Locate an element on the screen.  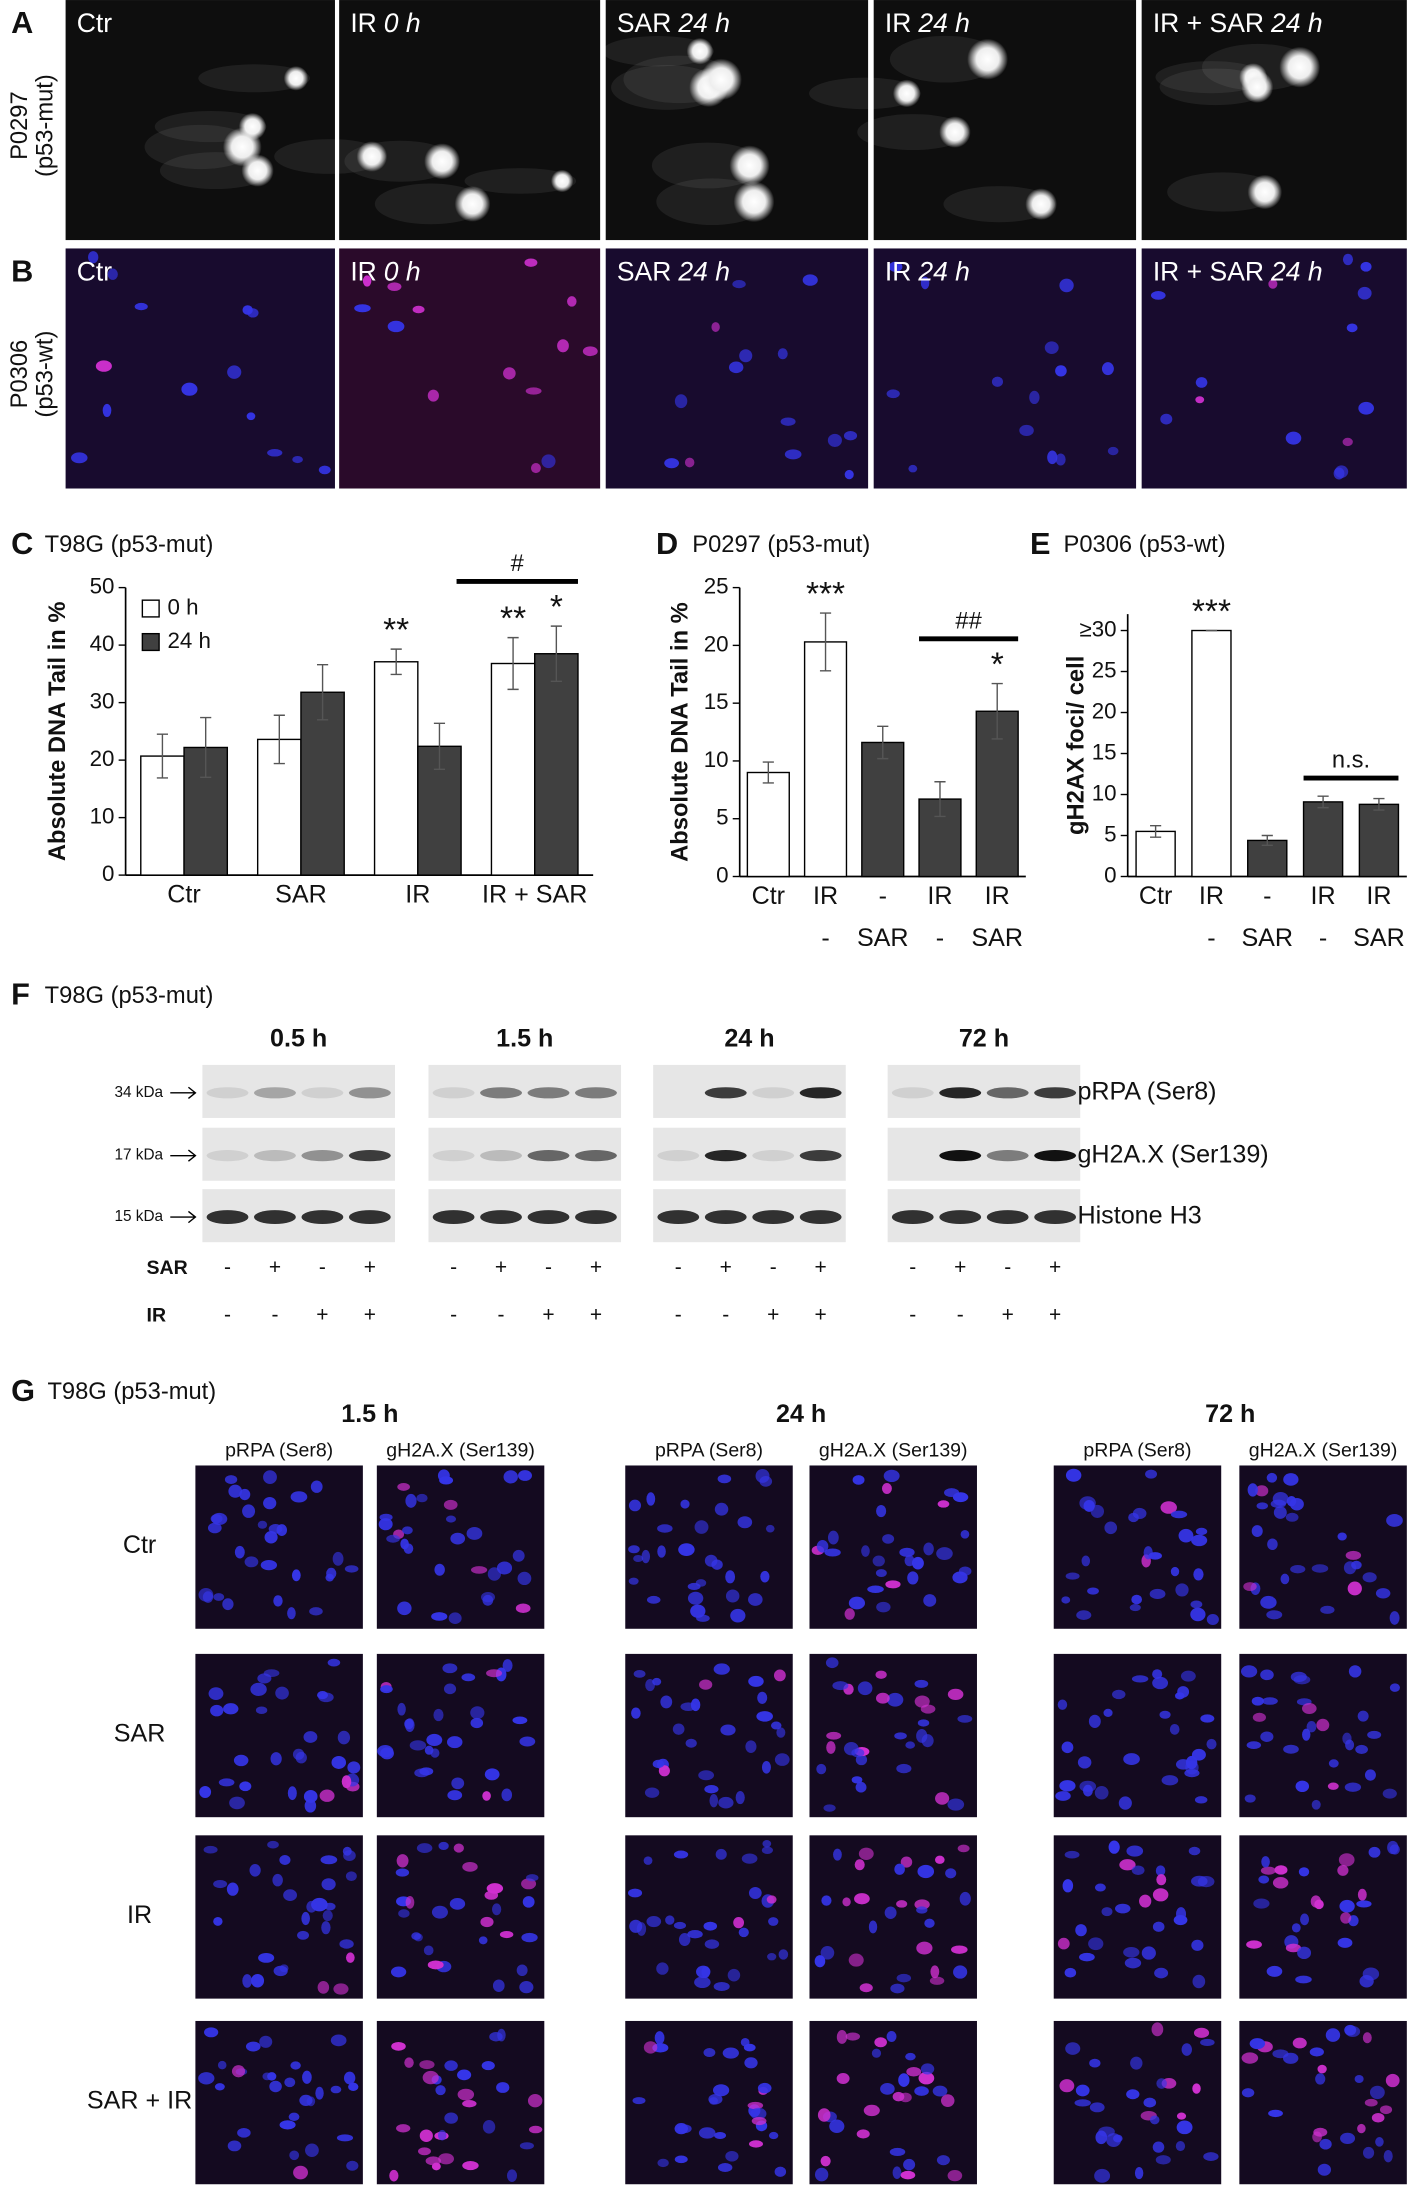
comparison-label: ## is located at coordinates (968, 621).